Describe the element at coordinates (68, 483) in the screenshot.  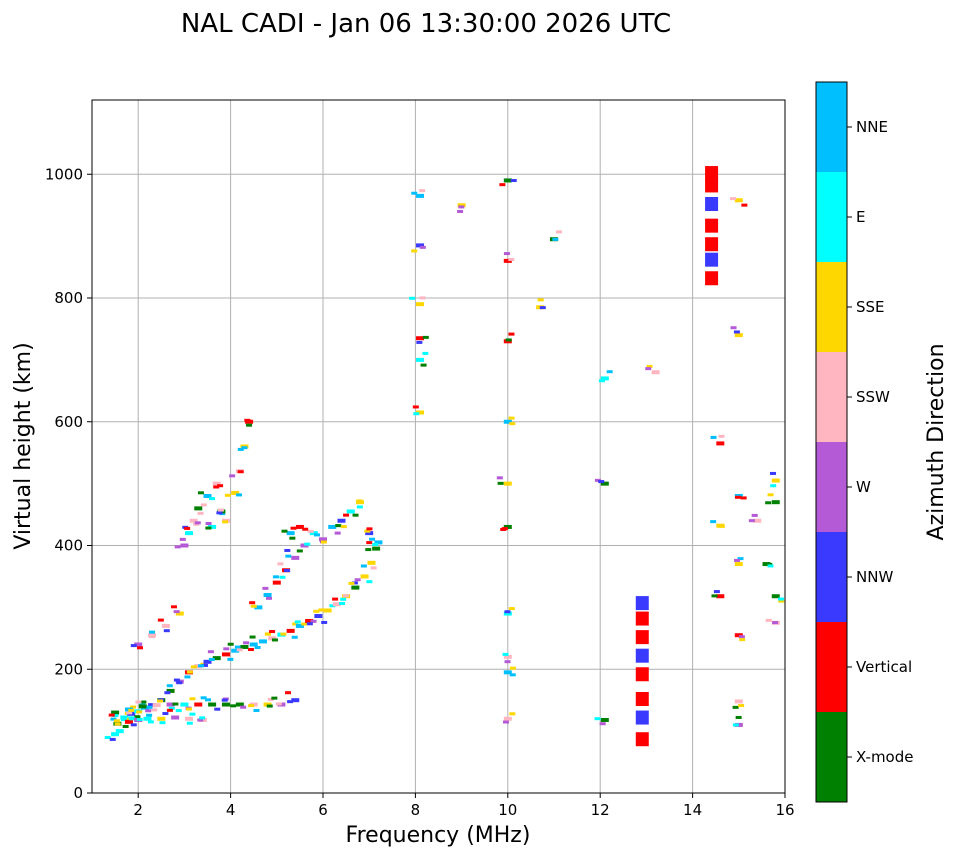
I see `y-axis-ticks: 0 200 400 600 800 1000` at that location.